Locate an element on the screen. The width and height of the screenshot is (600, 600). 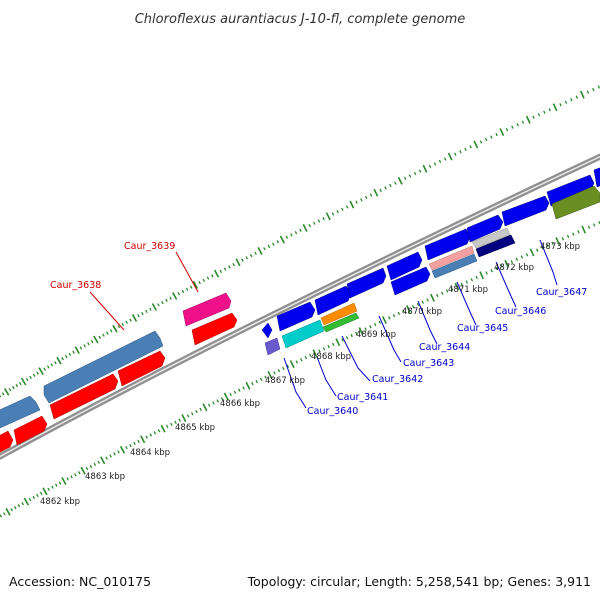
gene-blue-small is located at coordinates (267, 330).